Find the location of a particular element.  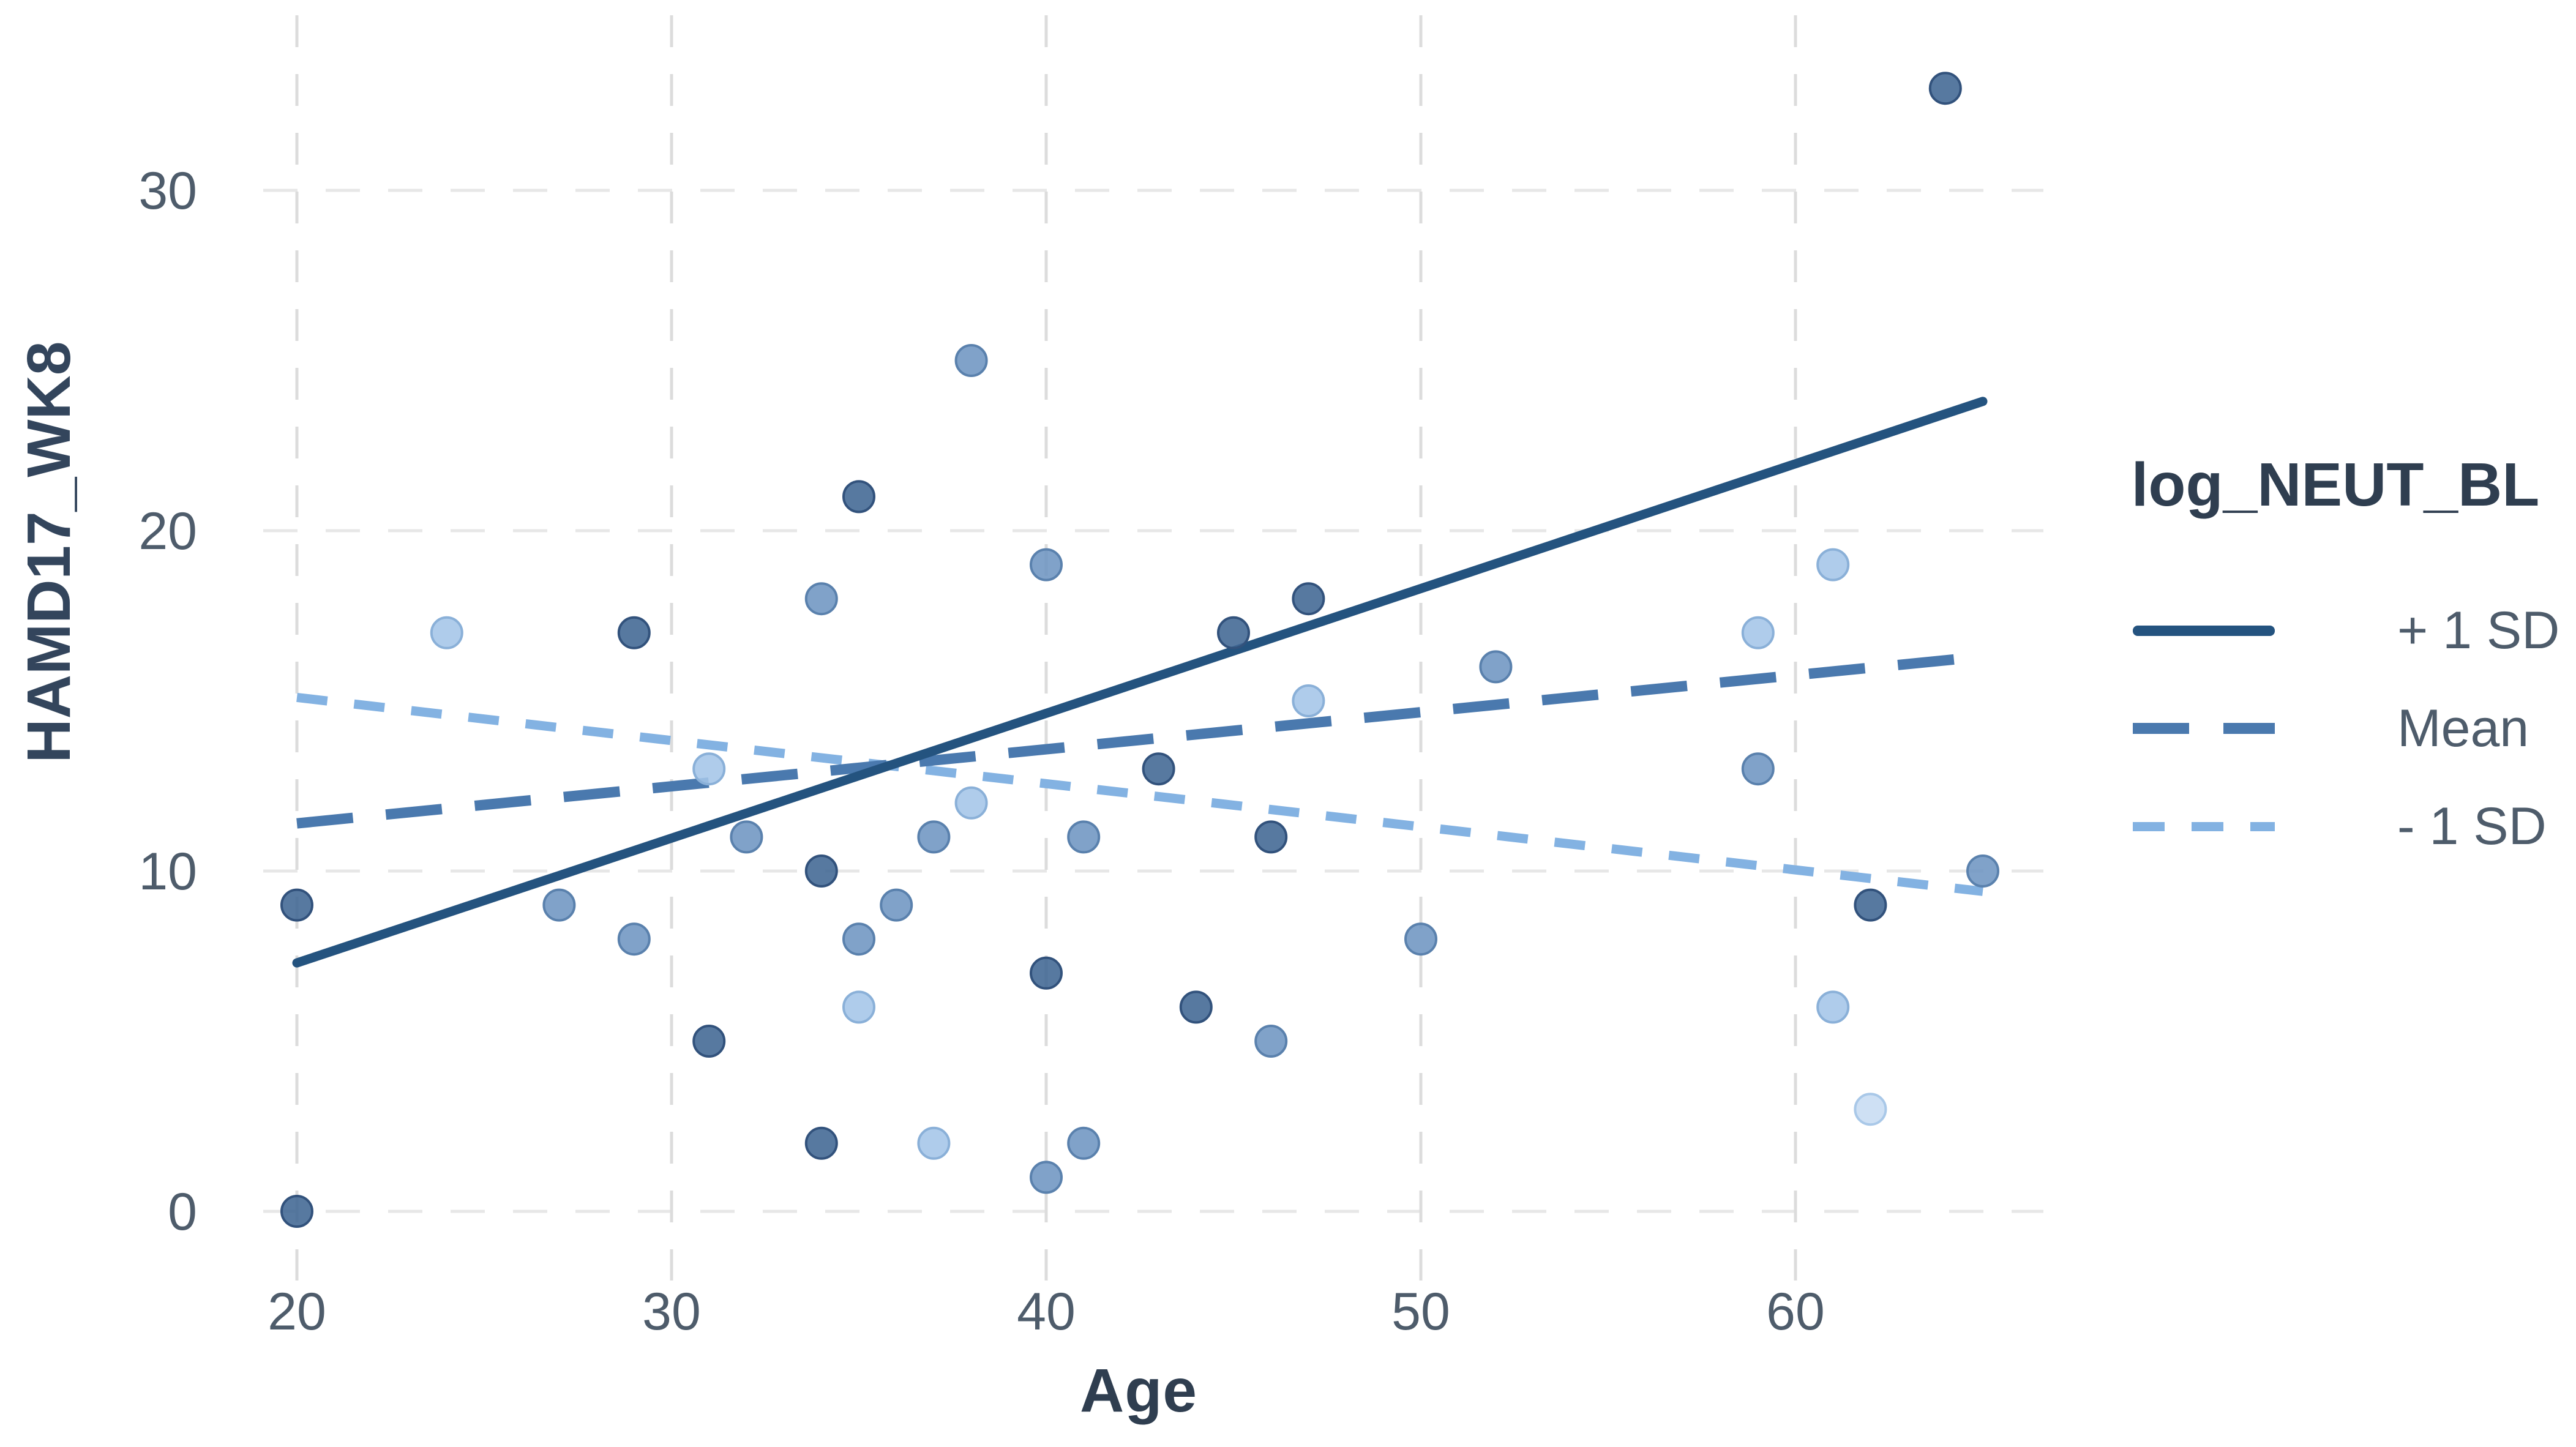

x-tick-label-30: 30 is located at coordinates (672, 1311).